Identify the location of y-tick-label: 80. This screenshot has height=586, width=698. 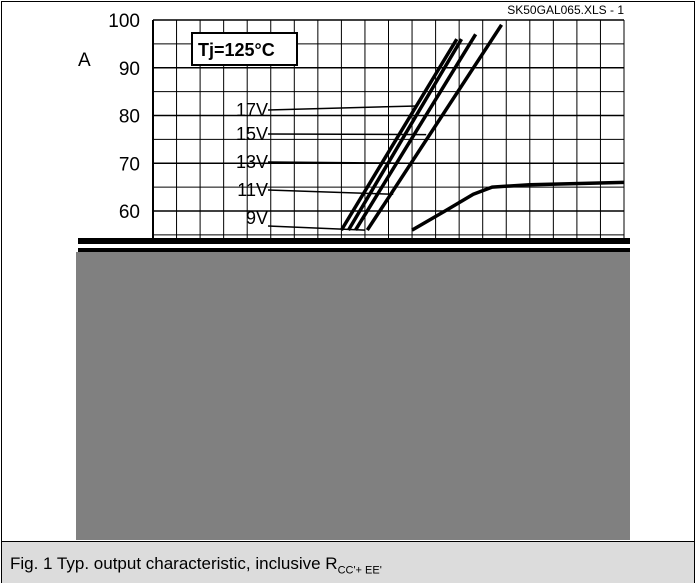
(129, 117).